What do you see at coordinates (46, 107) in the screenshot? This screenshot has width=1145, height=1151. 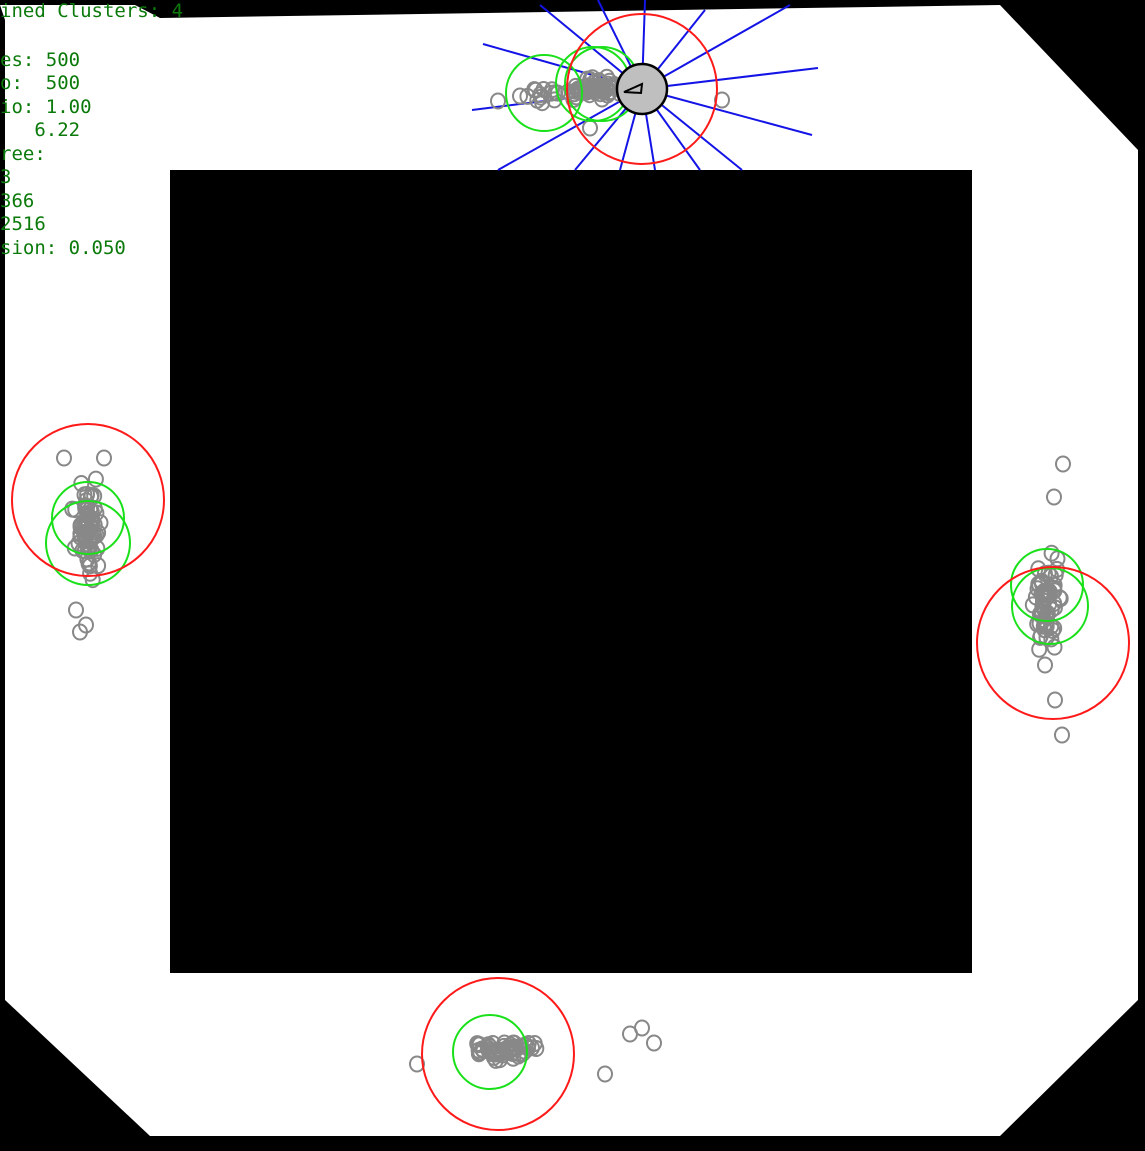 I see `status-line-ratio: io: 1.00` at bounding box center [46, 107].